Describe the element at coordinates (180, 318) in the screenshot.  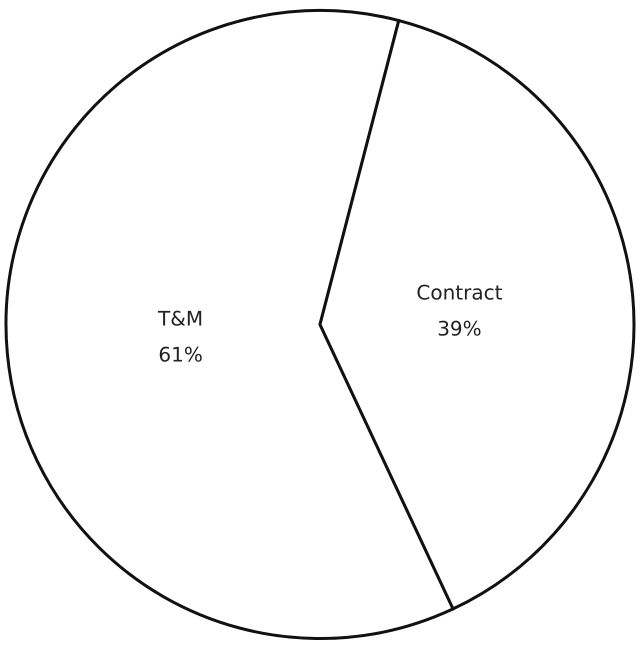
I see `slice-label: T&M` at that location.